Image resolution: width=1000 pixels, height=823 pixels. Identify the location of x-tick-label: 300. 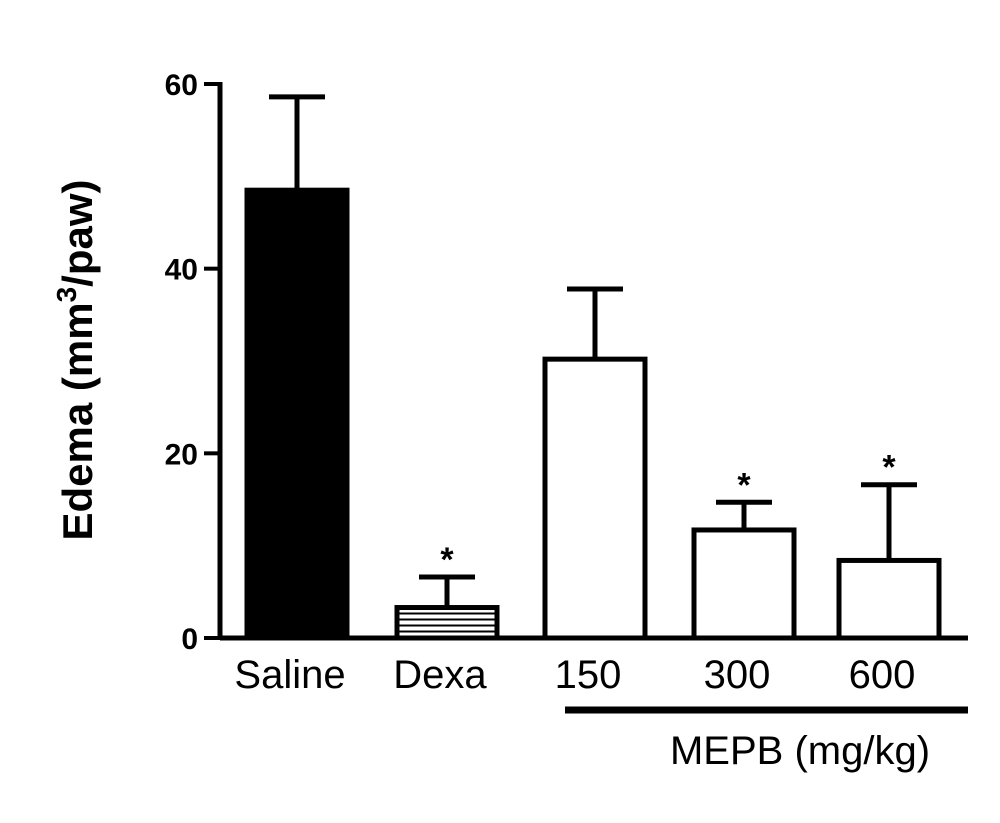
(737, 675).